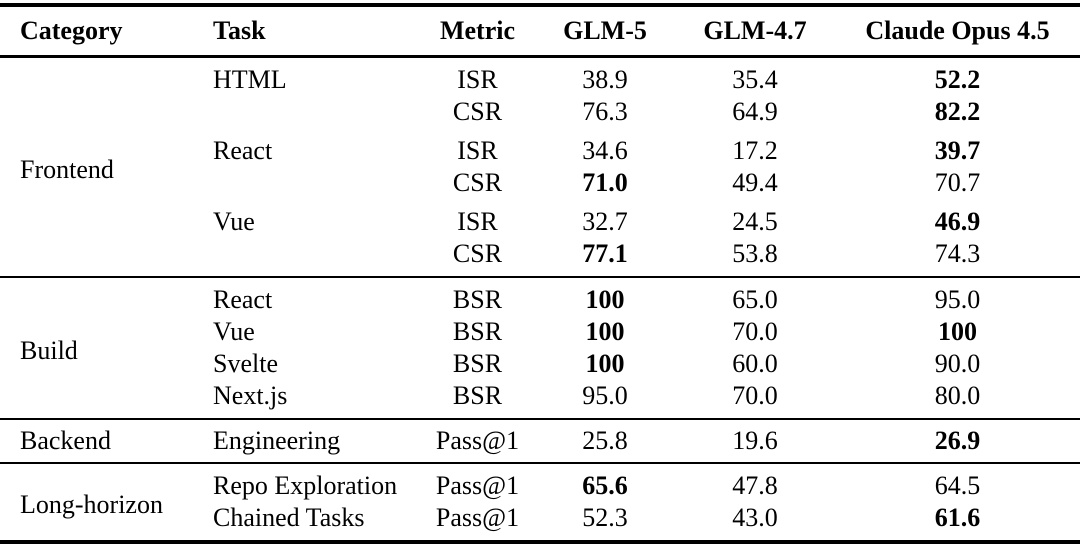 The image size is (1080, 546). I want to click on task-cell-html: HTML, so click(250, 79).